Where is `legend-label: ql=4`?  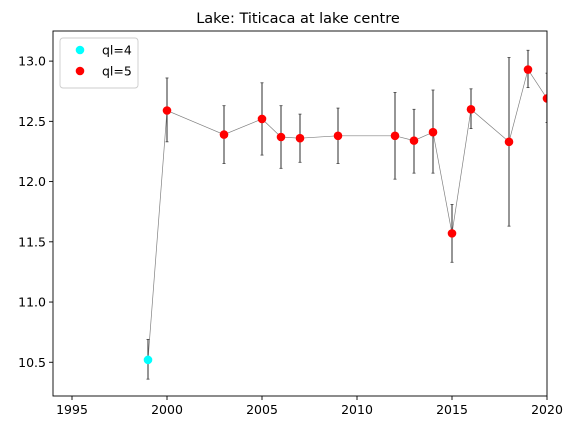 legend-label: ql=4 is located at coordinates (117, 50).